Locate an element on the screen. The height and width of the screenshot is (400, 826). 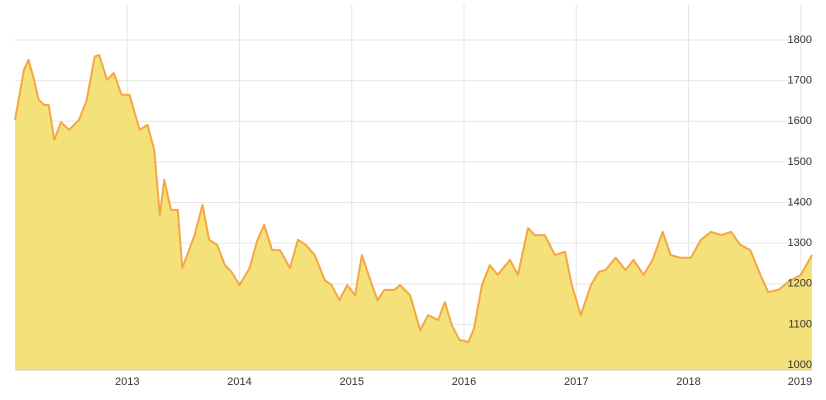
x-tick-label: 2016 is located at coordinates (464, 382).